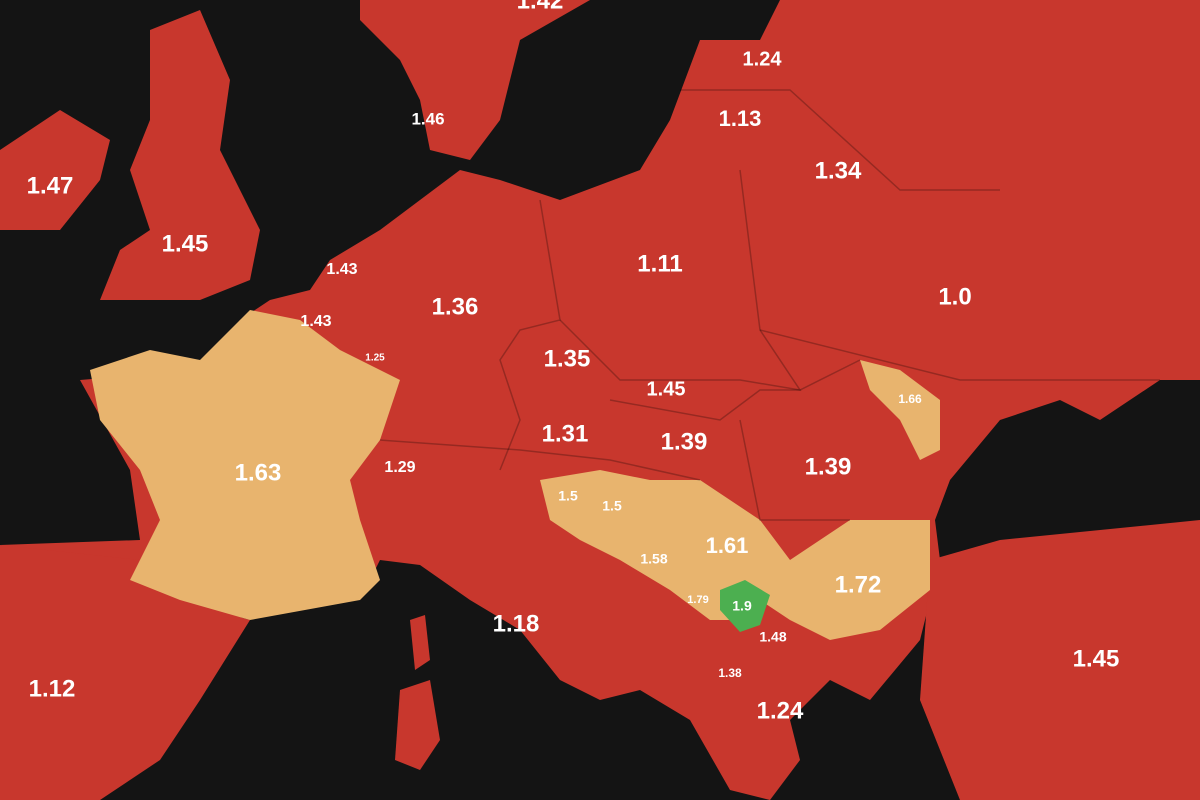  Describe the element at coordinates (659, 263) in the screenshot. I see `region-label: 1.11` at that location.